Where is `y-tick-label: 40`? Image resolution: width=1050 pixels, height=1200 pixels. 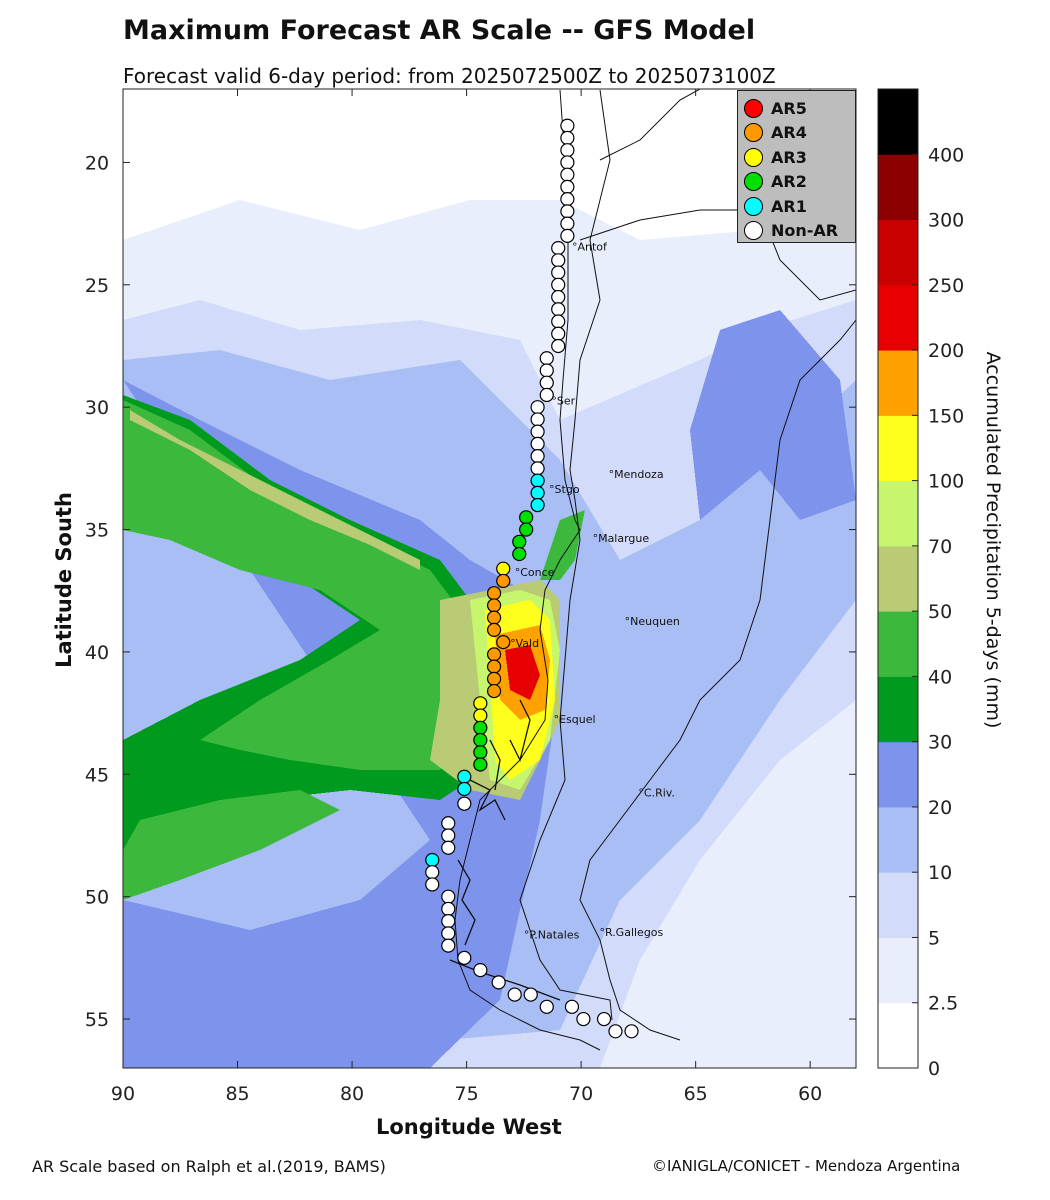
y-tick-label: 40 is located at coordinates (97, 653).